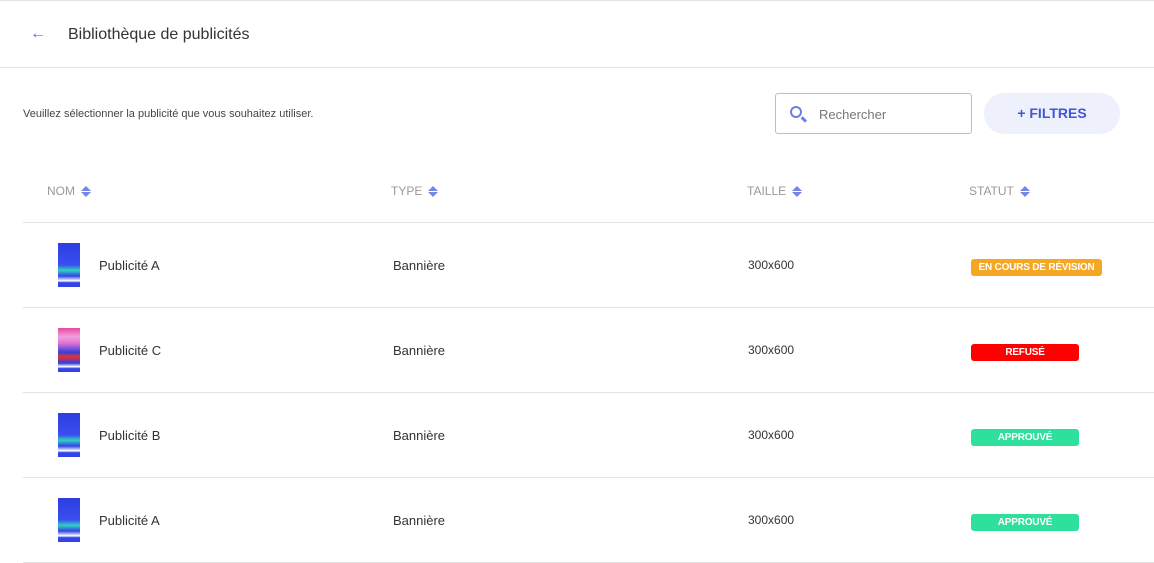  Describe the element at coordinates (577, 34) in the screenshot. I see `page-header: ← Bibliothèque de publicités` at that location.